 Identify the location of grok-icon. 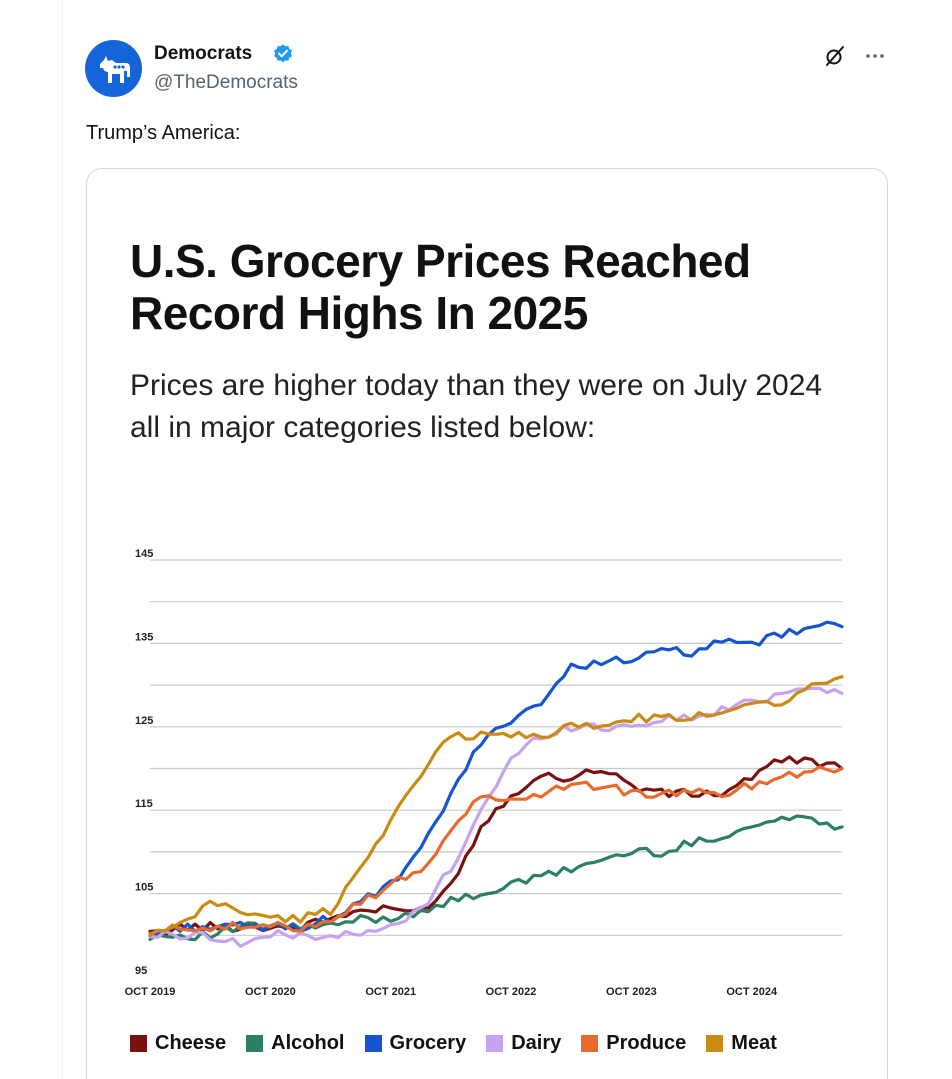
(835, 56).